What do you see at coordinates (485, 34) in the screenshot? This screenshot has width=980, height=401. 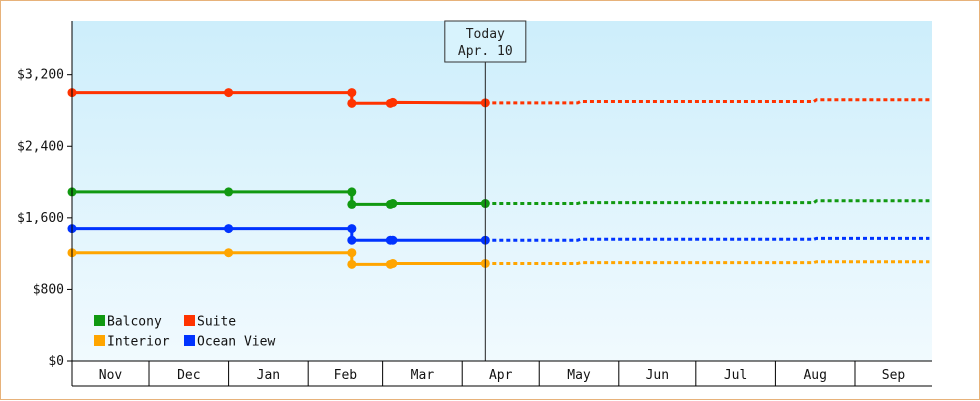 I see `today-label-line1: Today` at bounding box center [485, 34].